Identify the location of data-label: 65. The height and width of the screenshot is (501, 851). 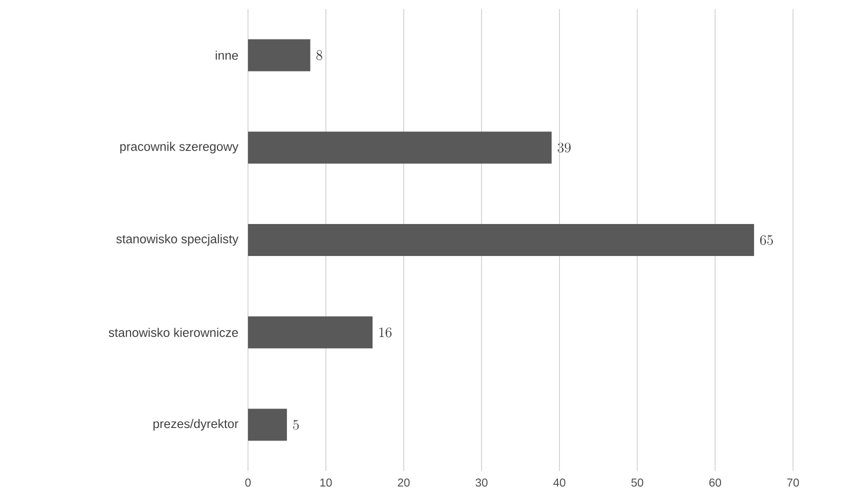
(766, 240).